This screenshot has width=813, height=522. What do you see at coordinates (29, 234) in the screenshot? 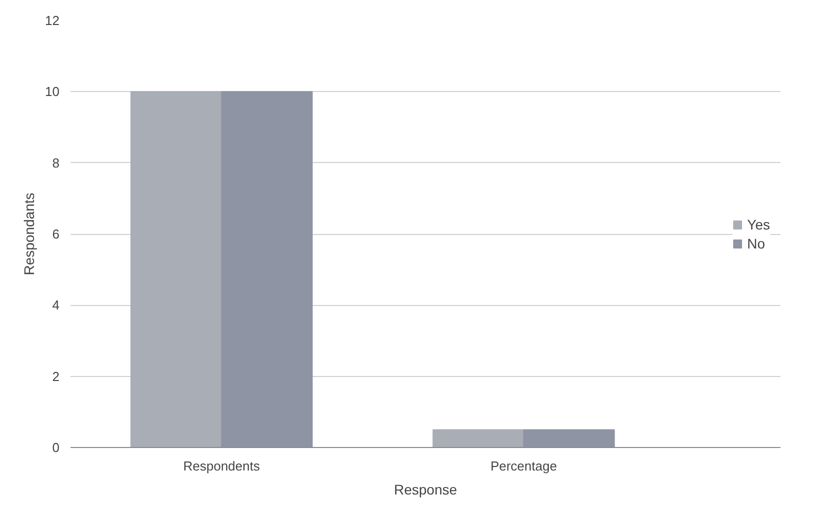
I see `y-axis-title: Respondants` at bounding box center [29, 234].